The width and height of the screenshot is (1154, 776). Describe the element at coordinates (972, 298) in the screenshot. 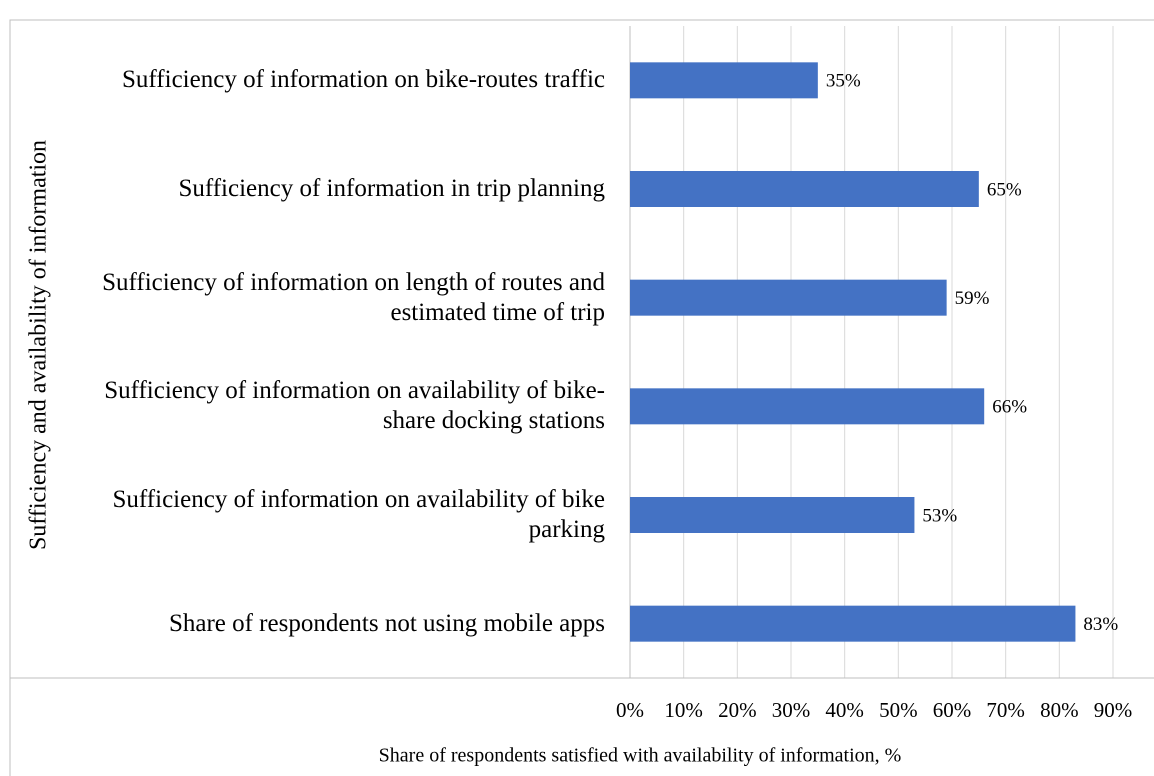

I see `data-label: 59%` at that location.